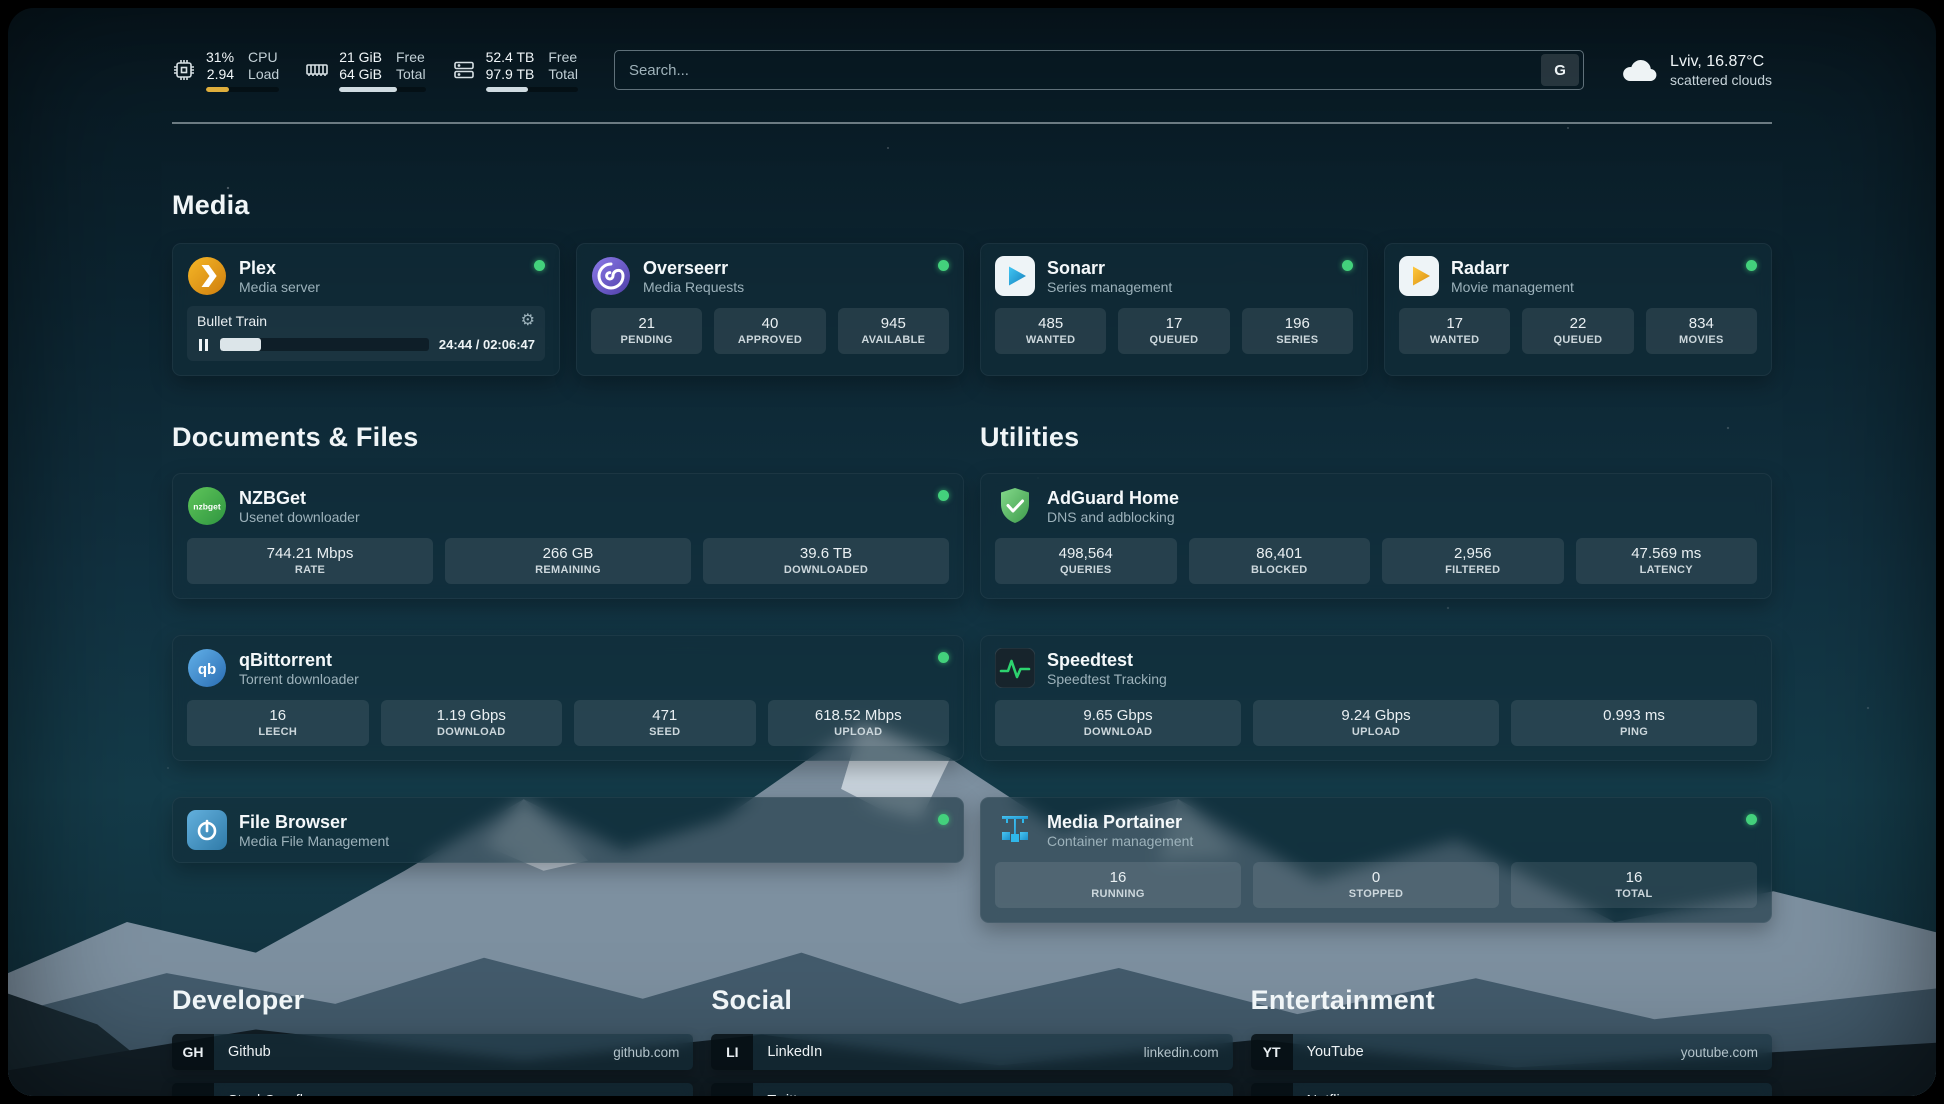 This screenshot has height=1104, width=1944. I want to click on cpu-usage-label: CPU, so click(263, 56).